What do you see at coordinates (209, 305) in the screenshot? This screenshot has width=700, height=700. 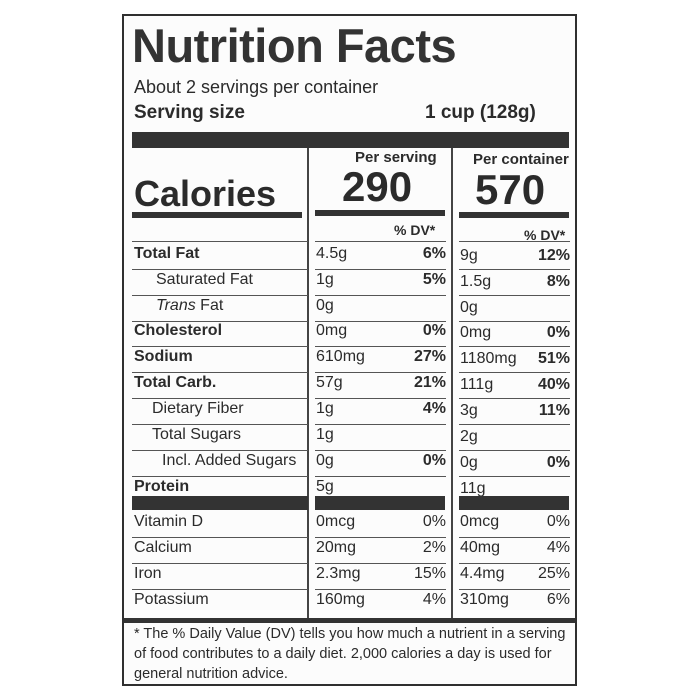 I see `nutrient-name-rest: Fat` at bounding box center [209, 305].